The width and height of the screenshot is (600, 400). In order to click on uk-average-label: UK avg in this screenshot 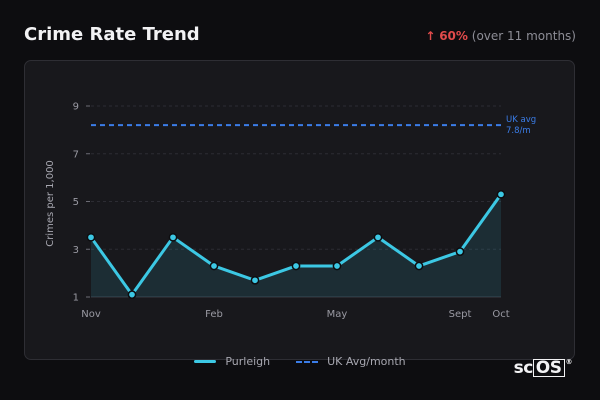, I will do `click(521, 120)`.